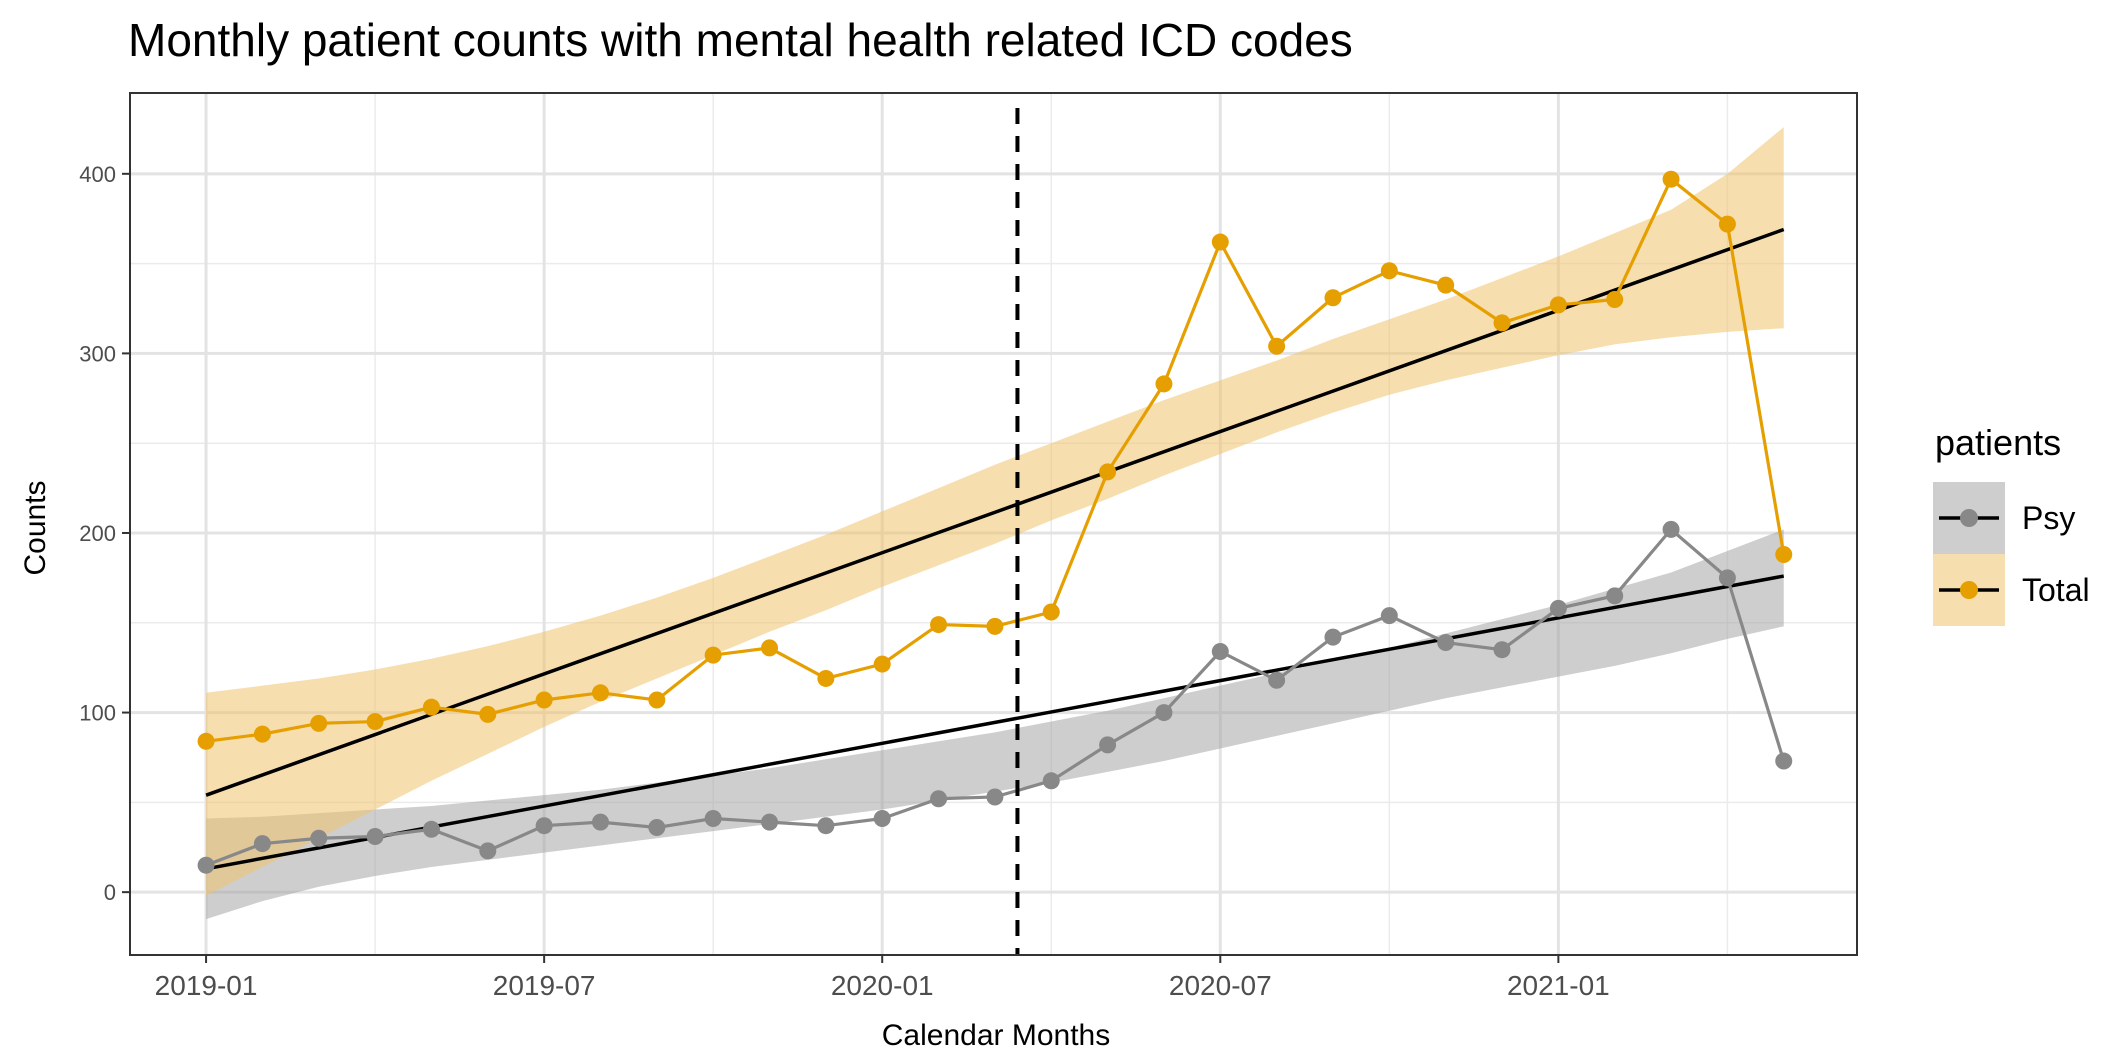 This screenshot has height=1062, width=2125. I want to click on y-tick-label: 400, so click(97, 174).